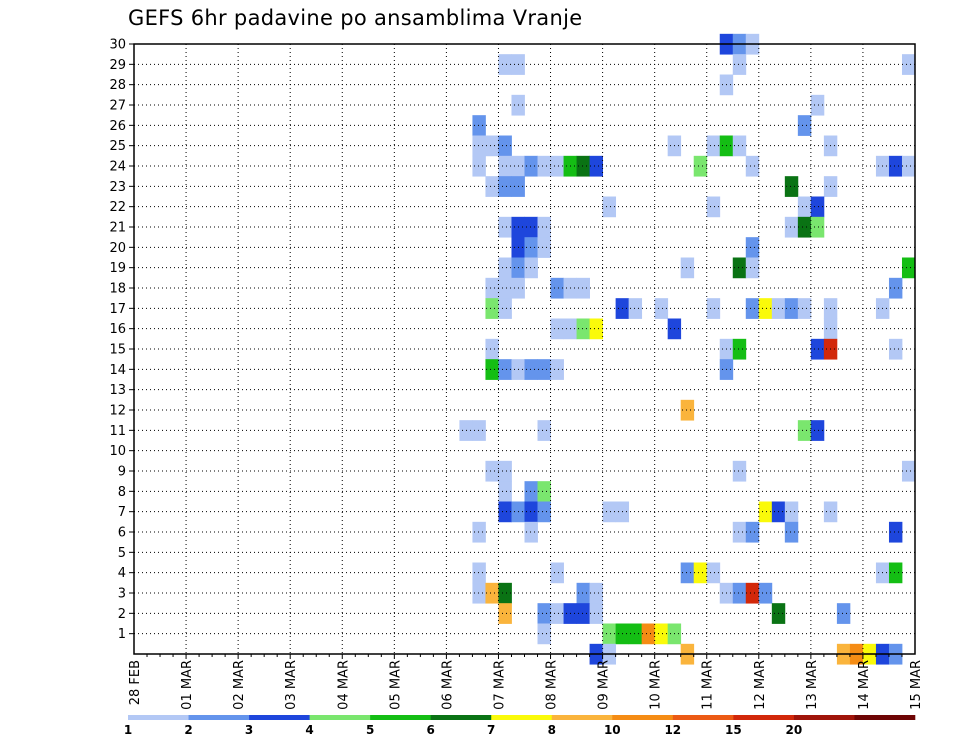  I want to click on x-tick-label: 02 MAR, so click(239, 685).